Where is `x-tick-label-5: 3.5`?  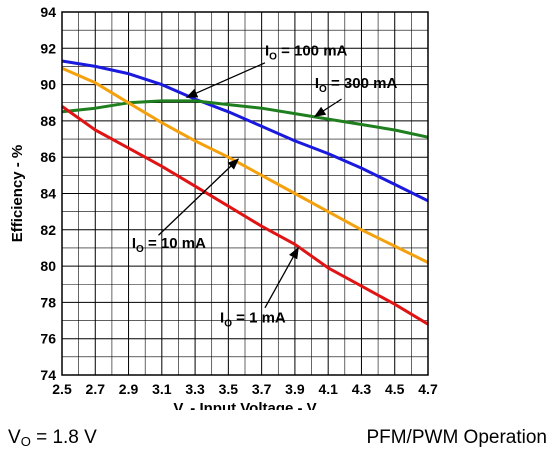
x-tick-label-5: 3.5 is located at coordinates (229, 389).